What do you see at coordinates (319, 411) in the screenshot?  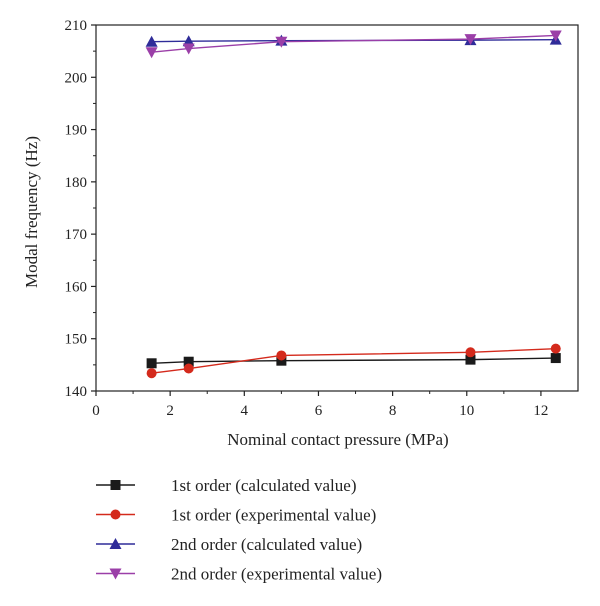 I see `x-tick-label: 6` at bounding box center [319, 411].